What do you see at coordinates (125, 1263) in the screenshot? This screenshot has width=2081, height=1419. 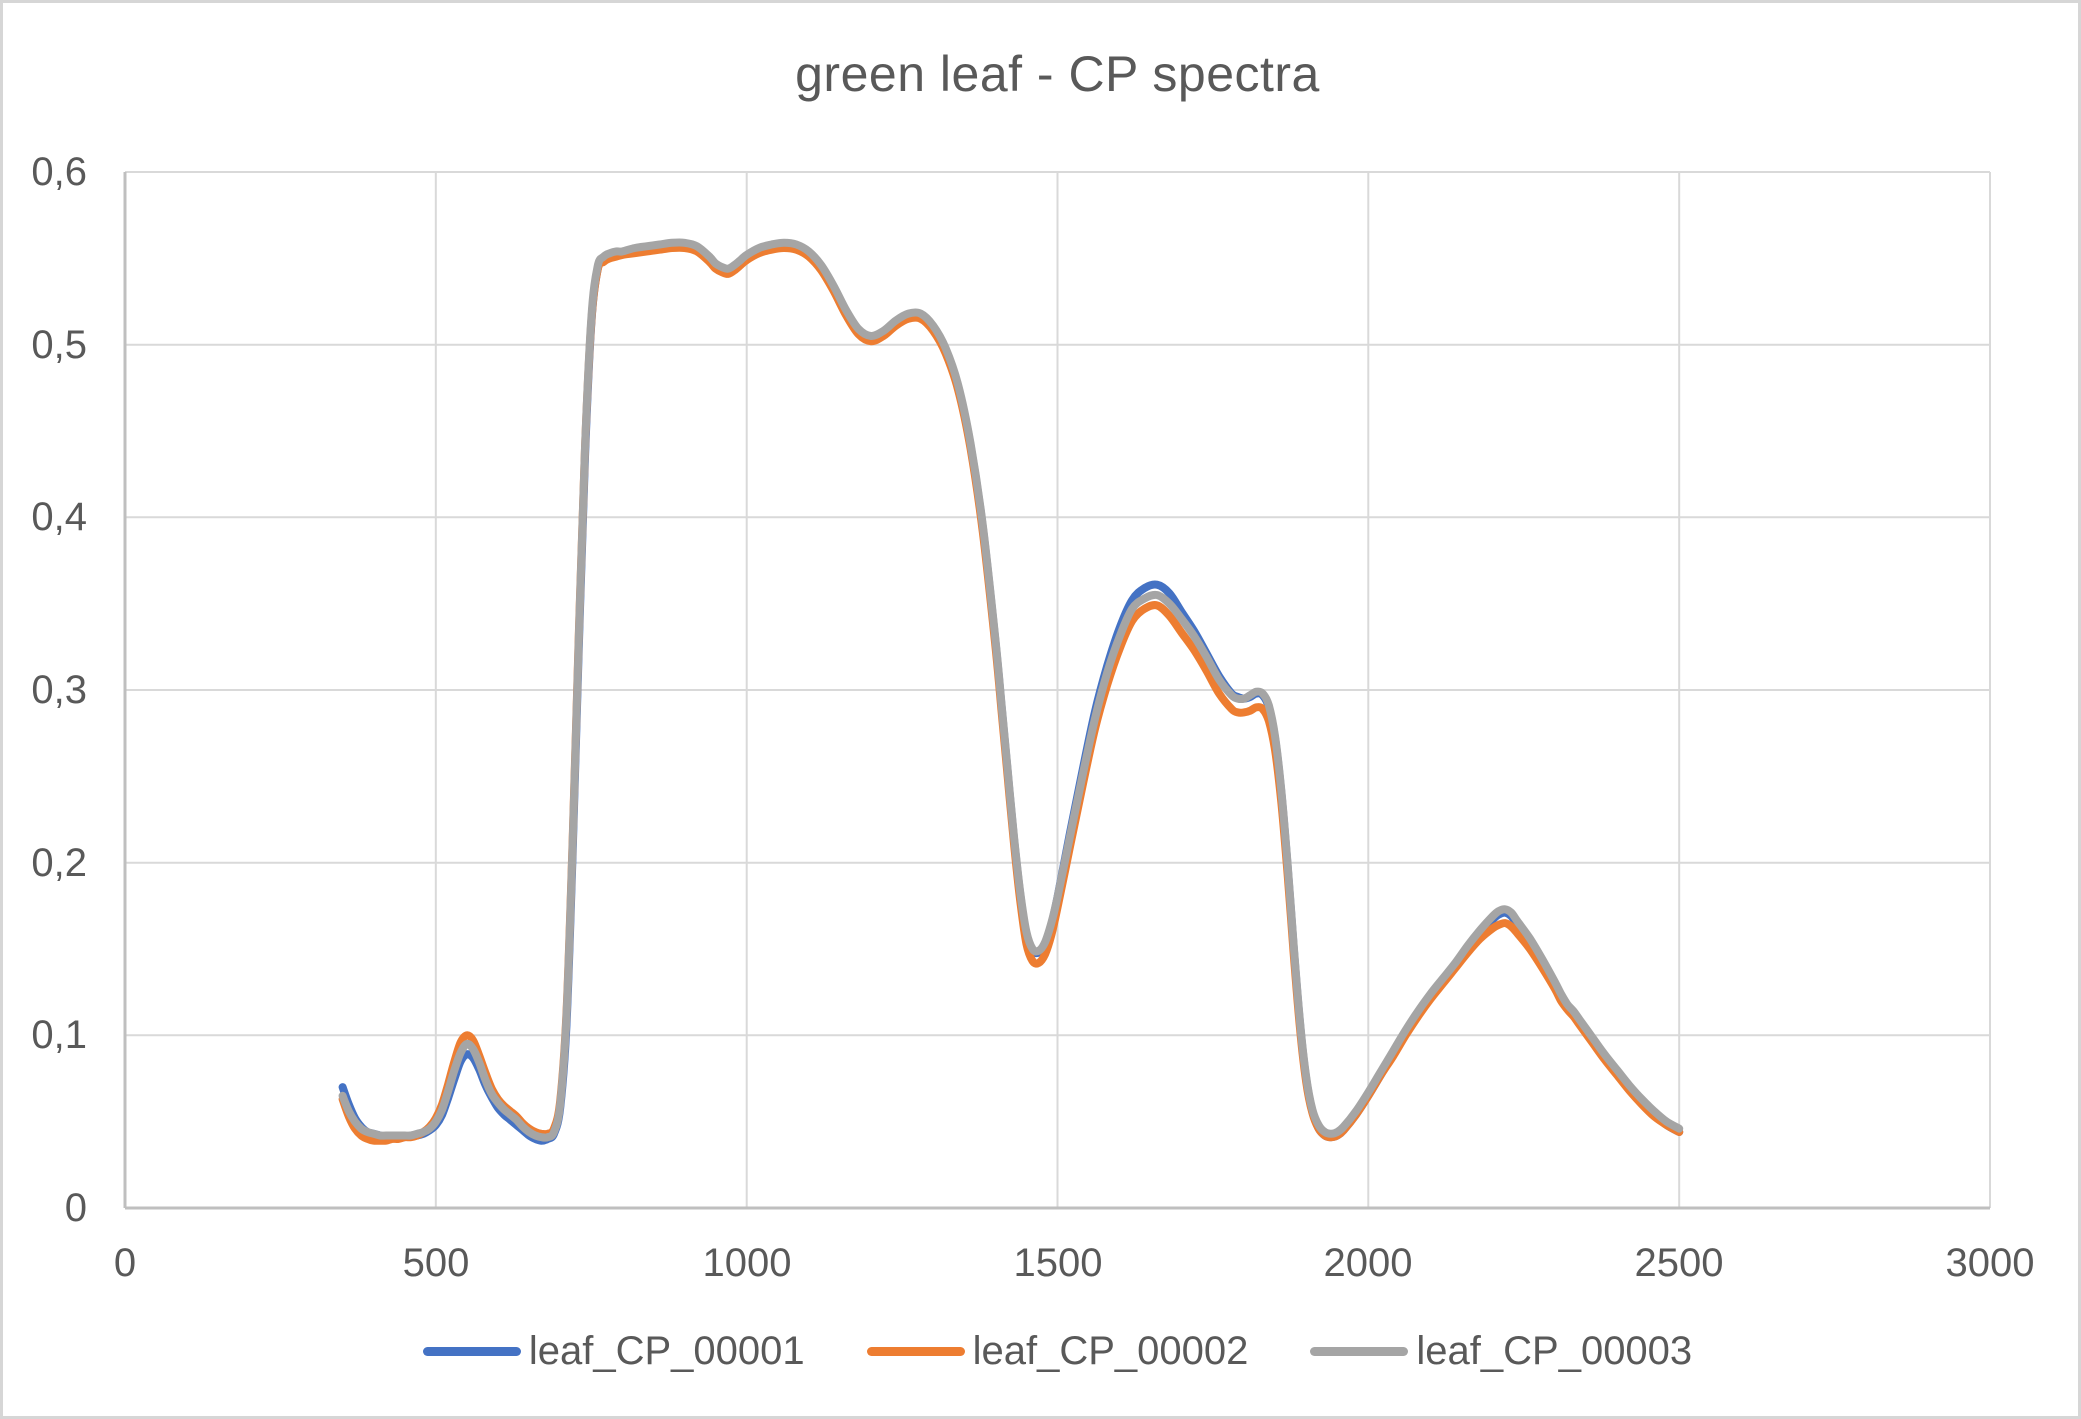 I see `x-axis-tick-label: 0` at bounding box center [125, 1263].